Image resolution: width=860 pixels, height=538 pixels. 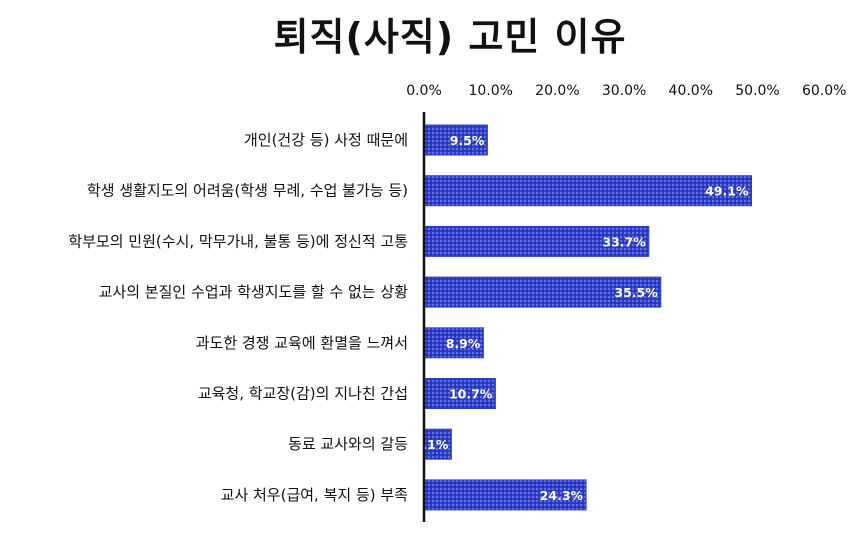 What do you see at coordinates (624, 241) in the screenshot?
I see `data-label: 33.7%` at bounding box center [624, 241].